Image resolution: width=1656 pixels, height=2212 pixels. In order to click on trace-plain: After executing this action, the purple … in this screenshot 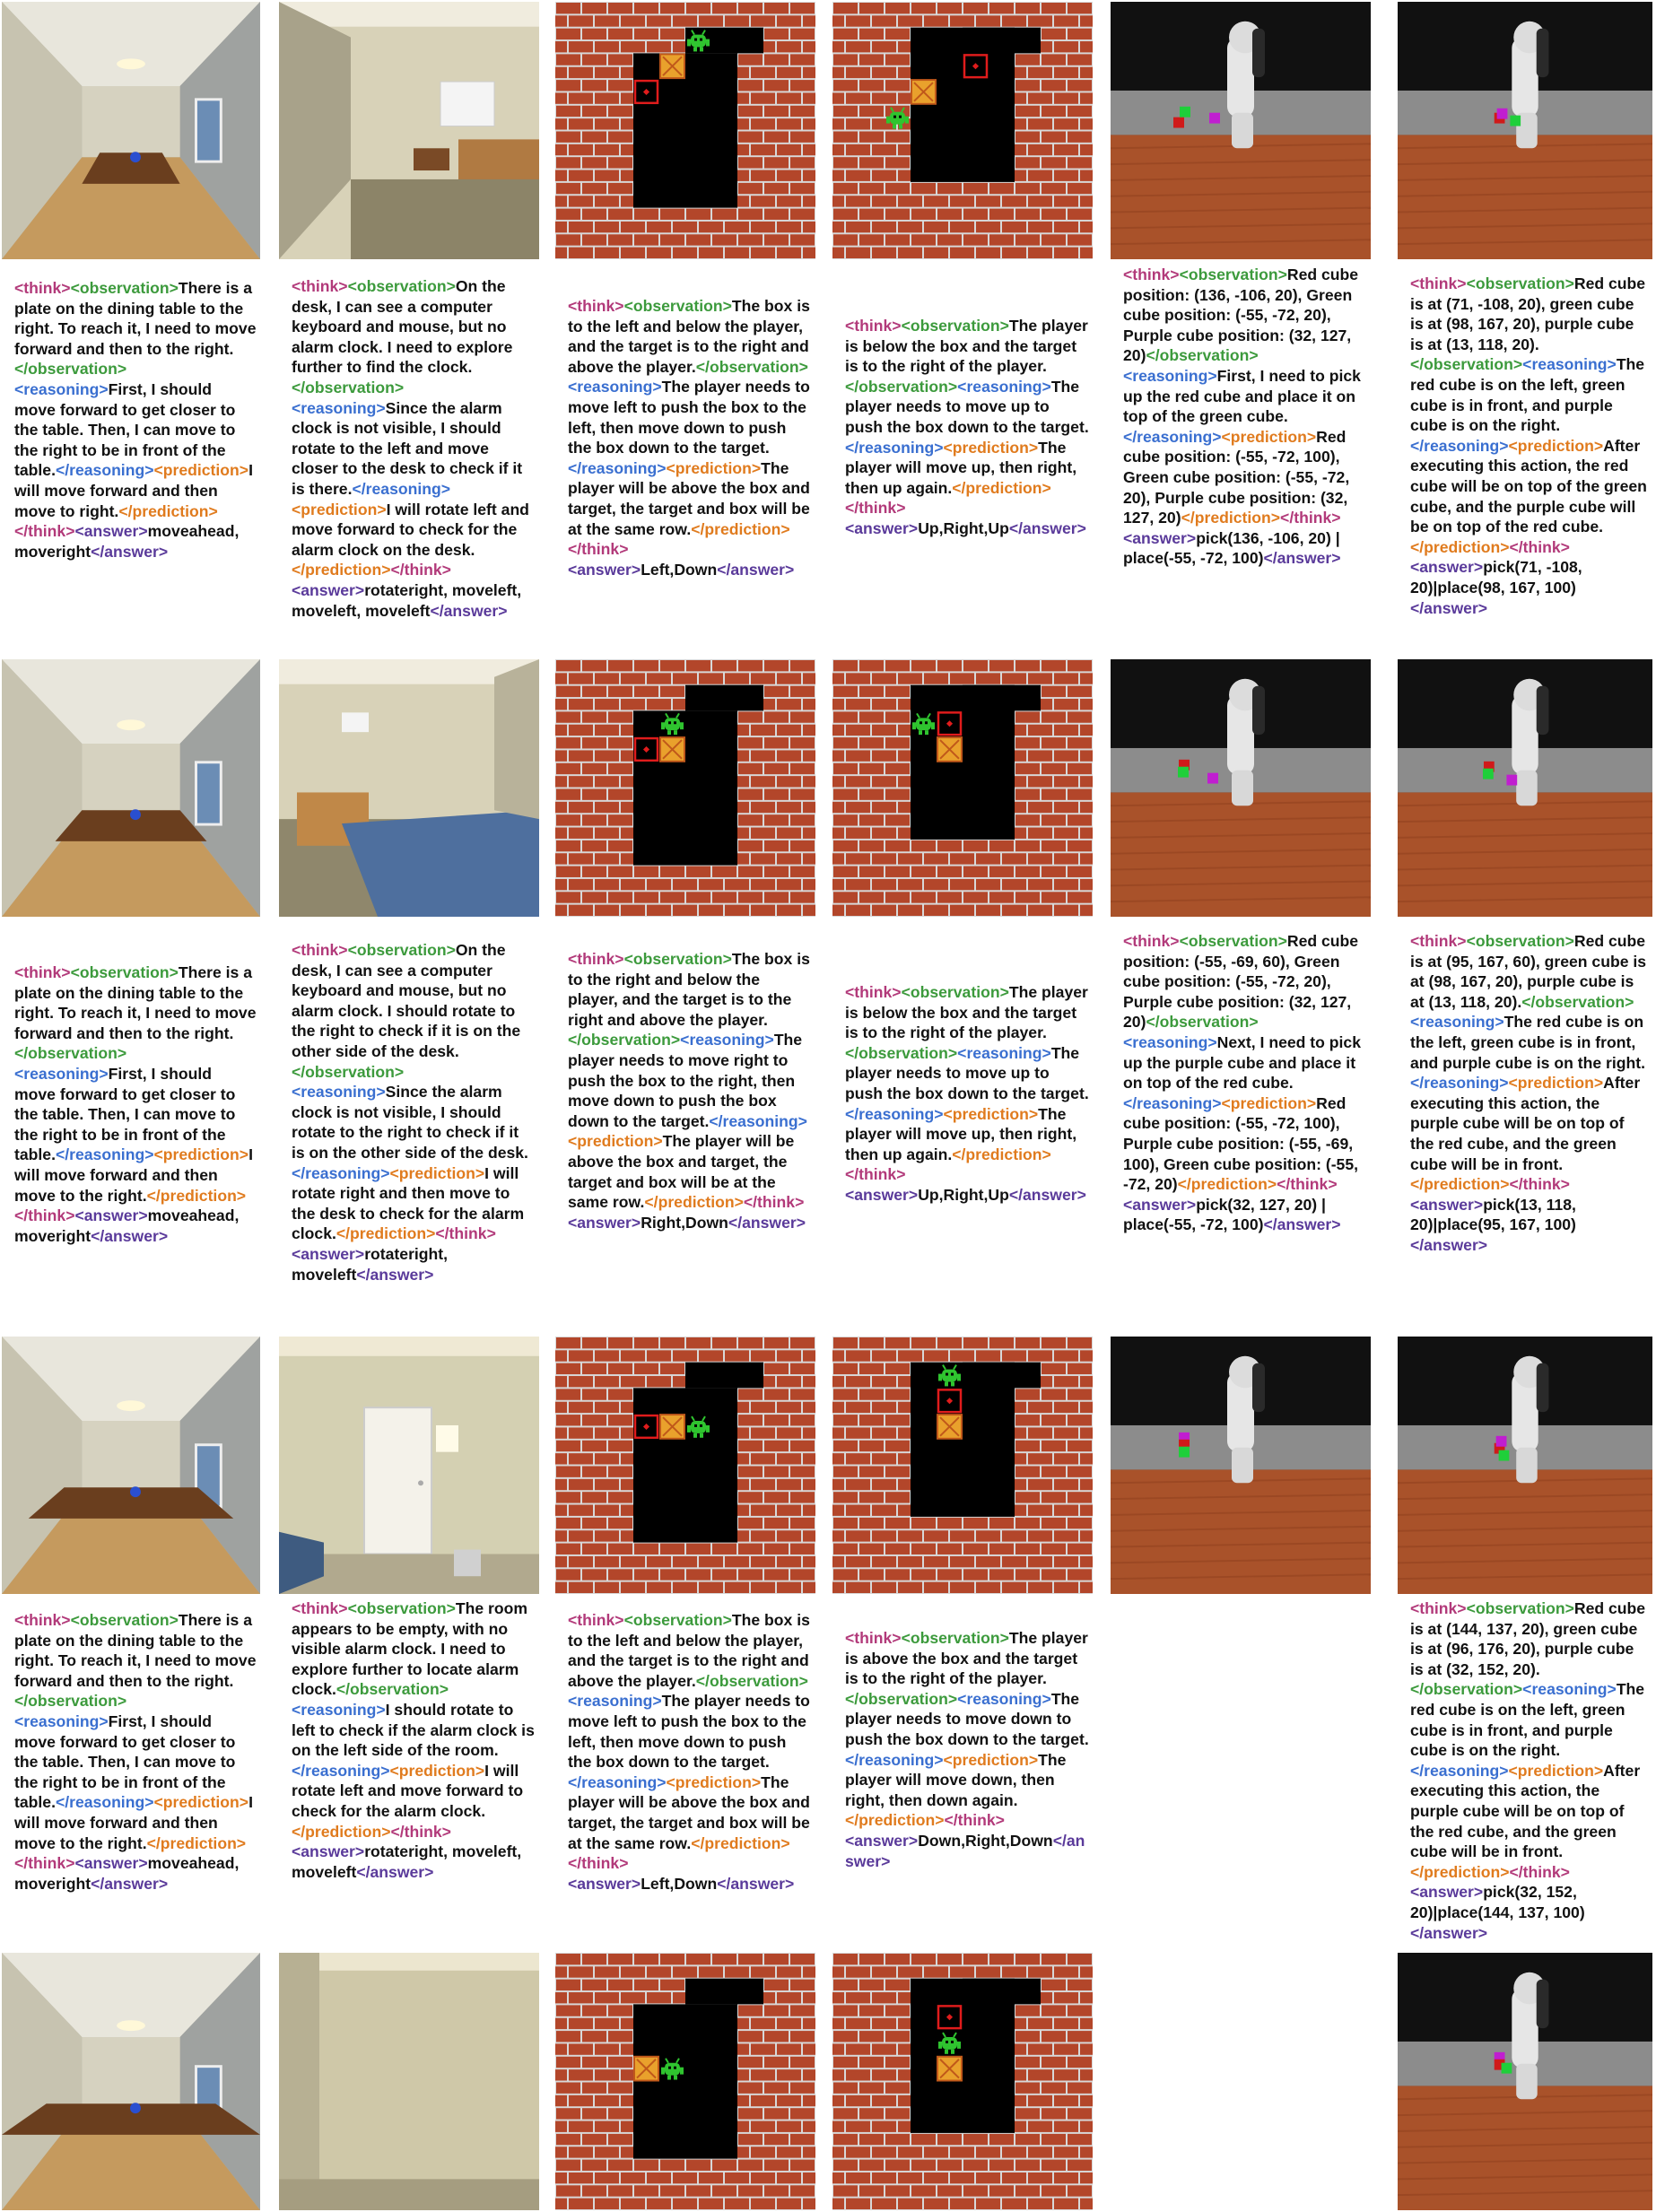, I will do `click(1525, 1123)`.